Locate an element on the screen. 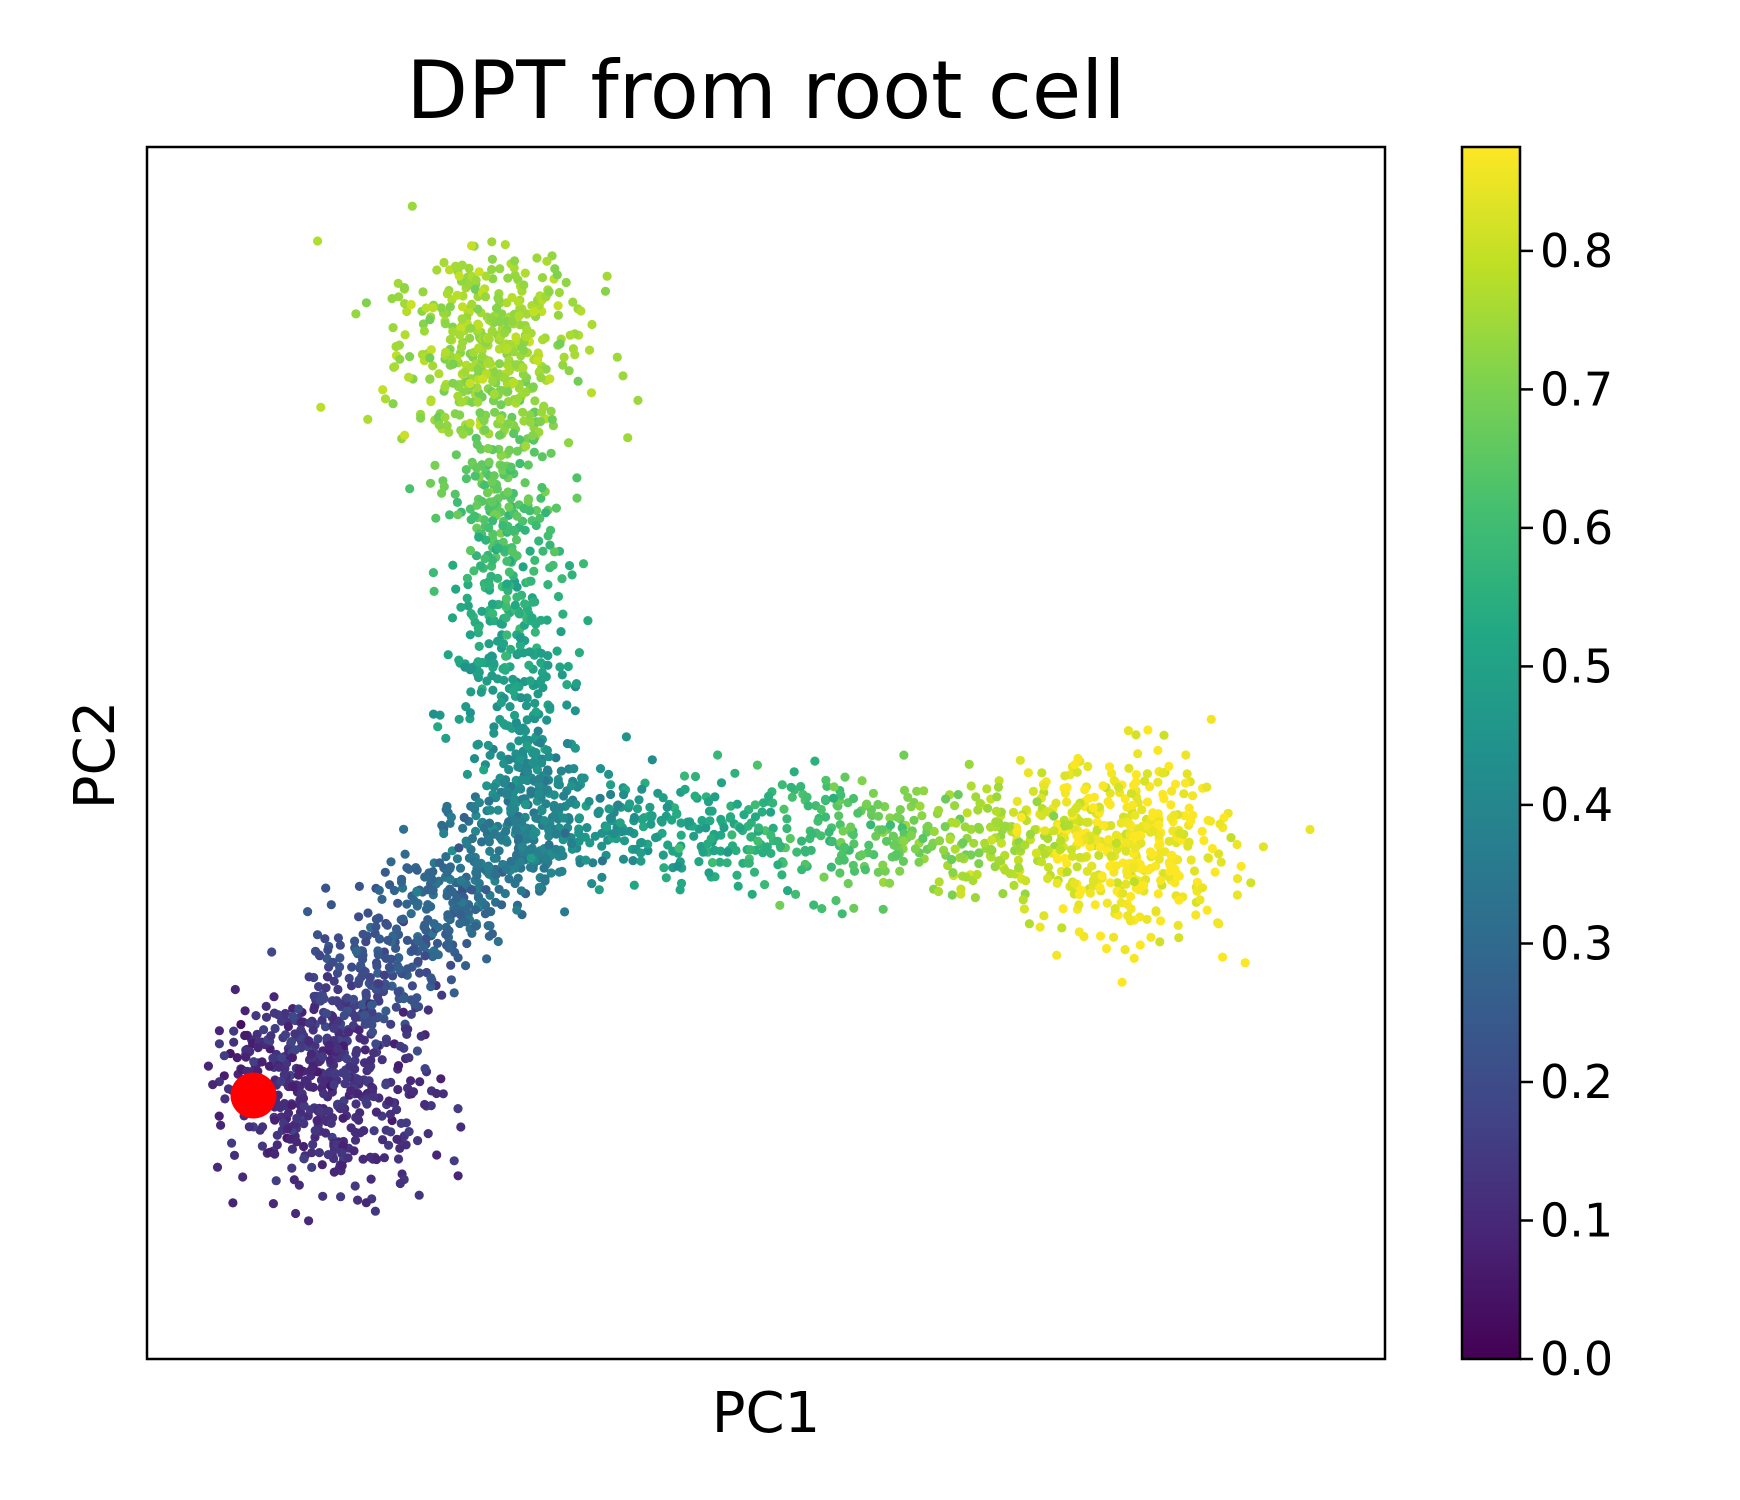 The image size is (1740, 1500). colorbar-tick-label: 0.8 is located at coordinates (1576, 251).